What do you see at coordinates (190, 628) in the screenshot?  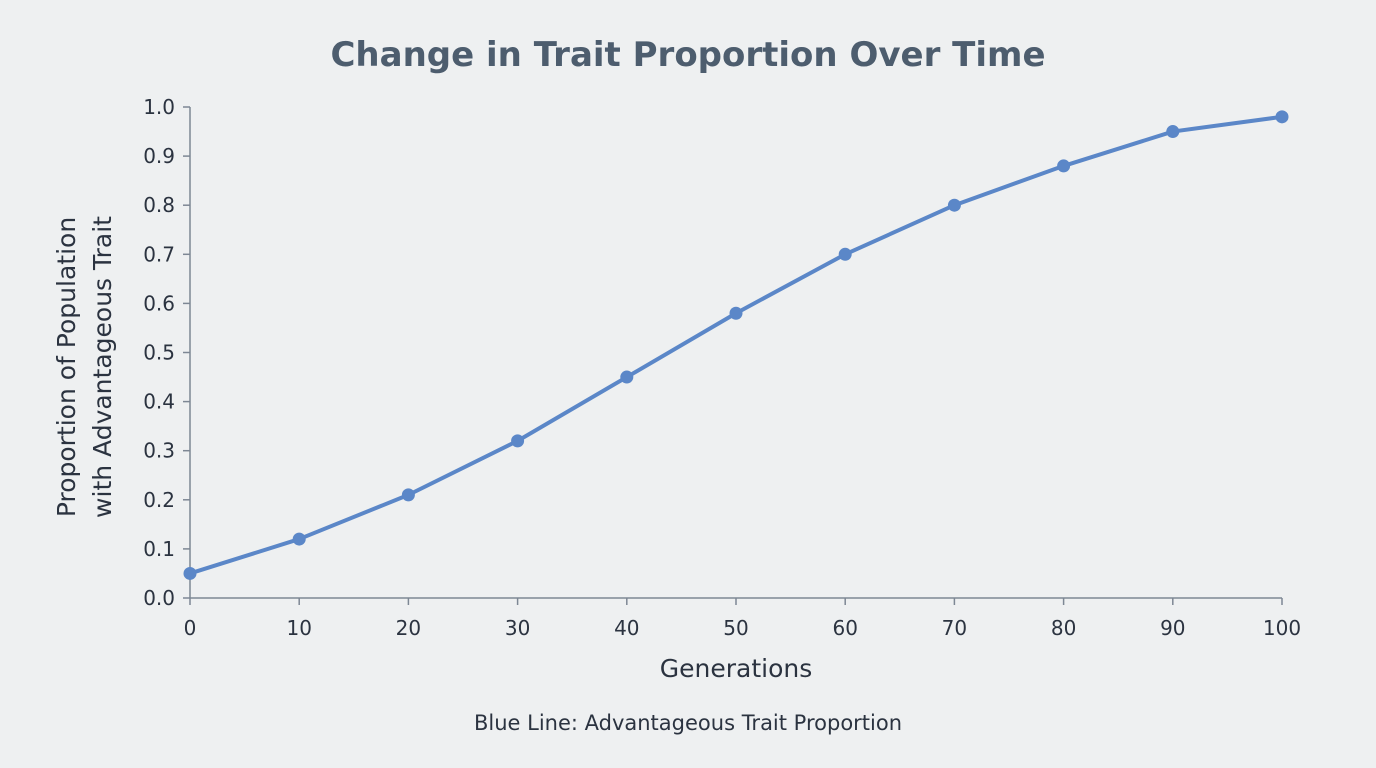 I see `x-tick-label: 0` at bounding box center [190, 628].